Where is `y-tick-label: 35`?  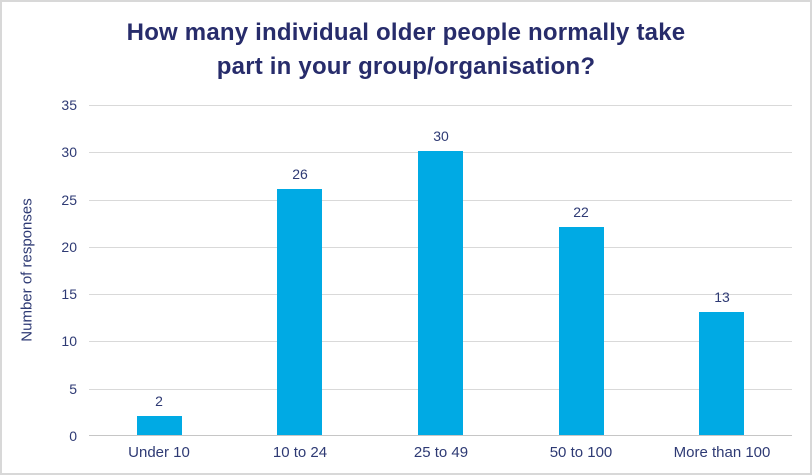
y-tick-label: 35 is located at coordinates (69, 105).